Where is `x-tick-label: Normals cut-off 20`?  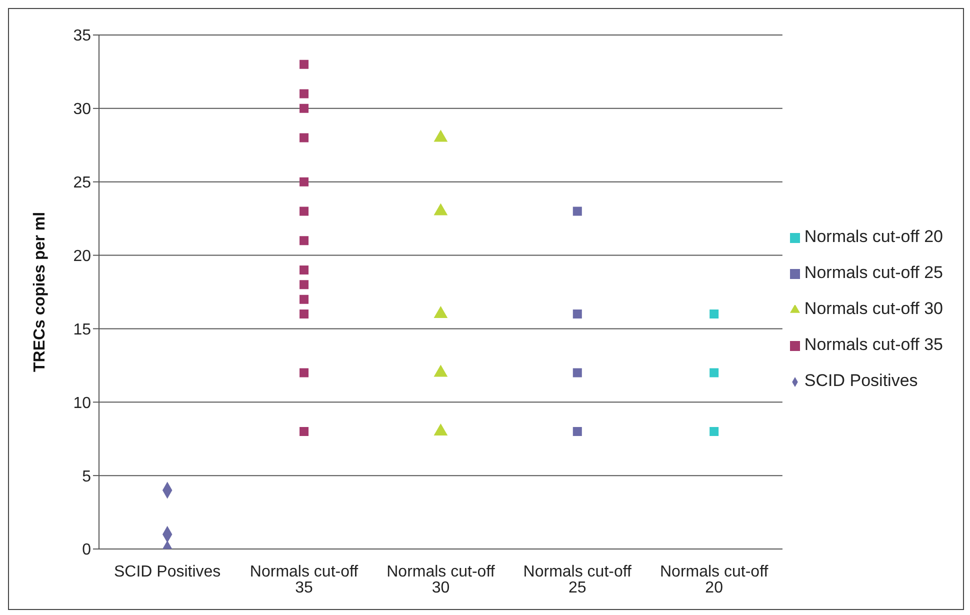
x-tick-label: Normals cut-off 20 is located at coordinates (714, 579).